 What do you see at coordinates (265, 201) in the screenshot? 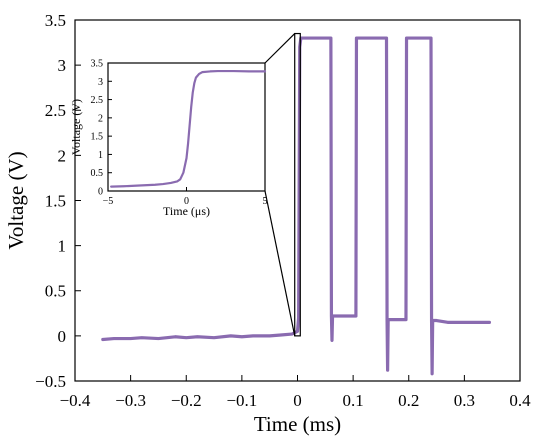
I see `x-tick-label: 5` at bounding box center [265, 201].